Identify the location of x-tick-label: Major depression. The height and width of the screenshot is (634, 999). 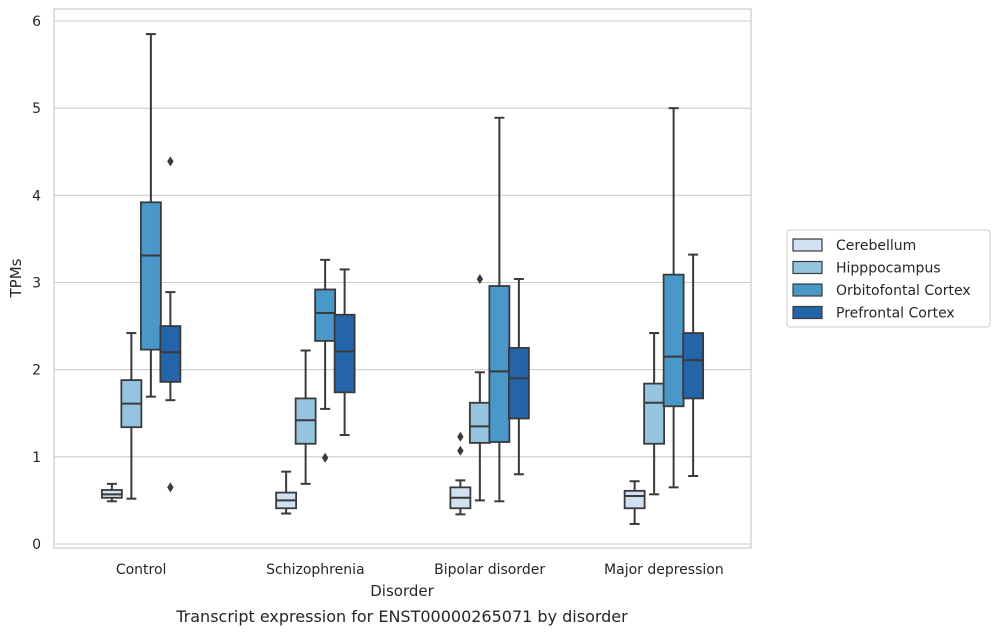
(664, 570).